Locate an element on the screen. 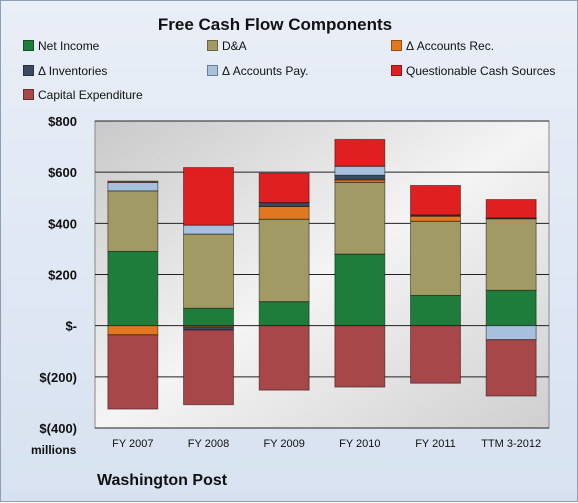  legend-item-questionable-cash: Questionable Cash Sources is located at coordinates (473, 71).